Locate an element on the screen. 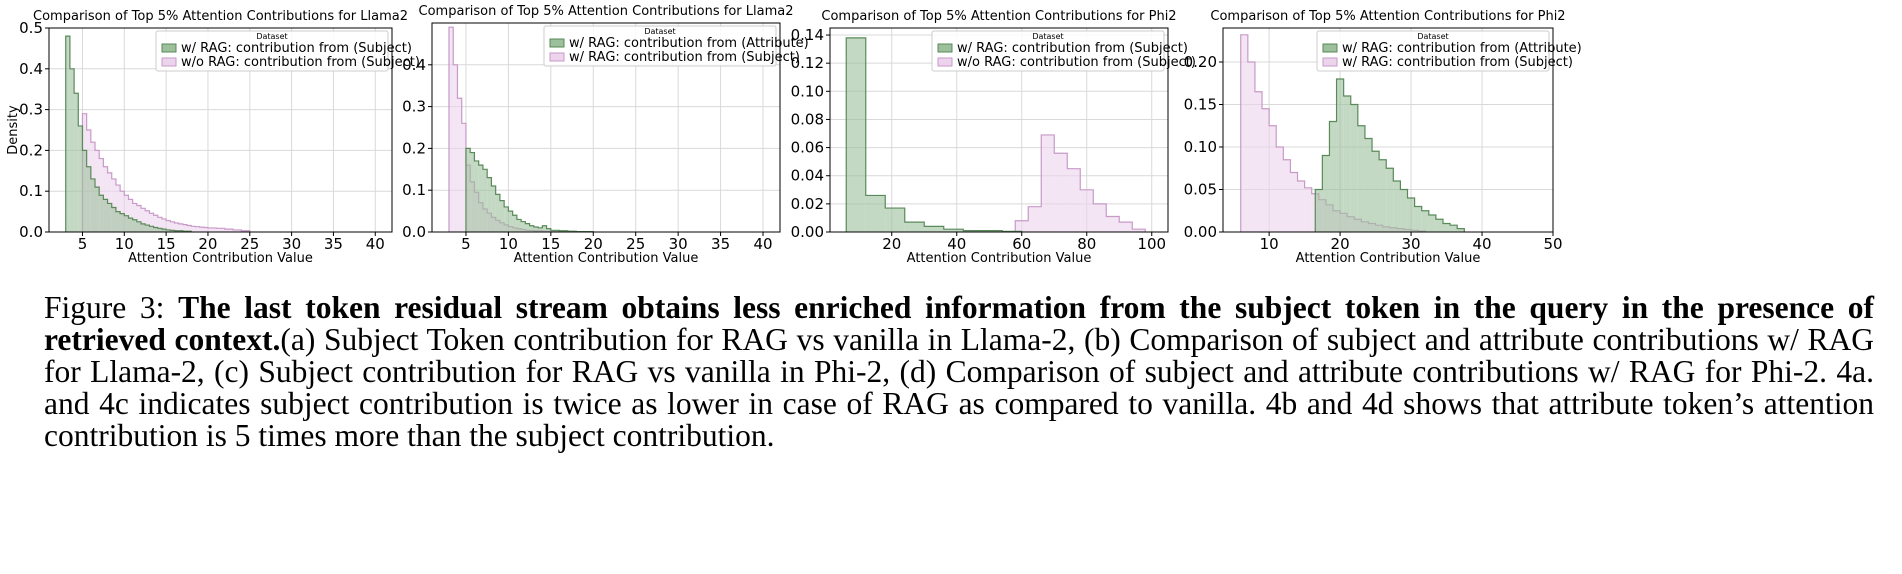  y-tick-label: 0.14 is located at coordinates (807, 35).